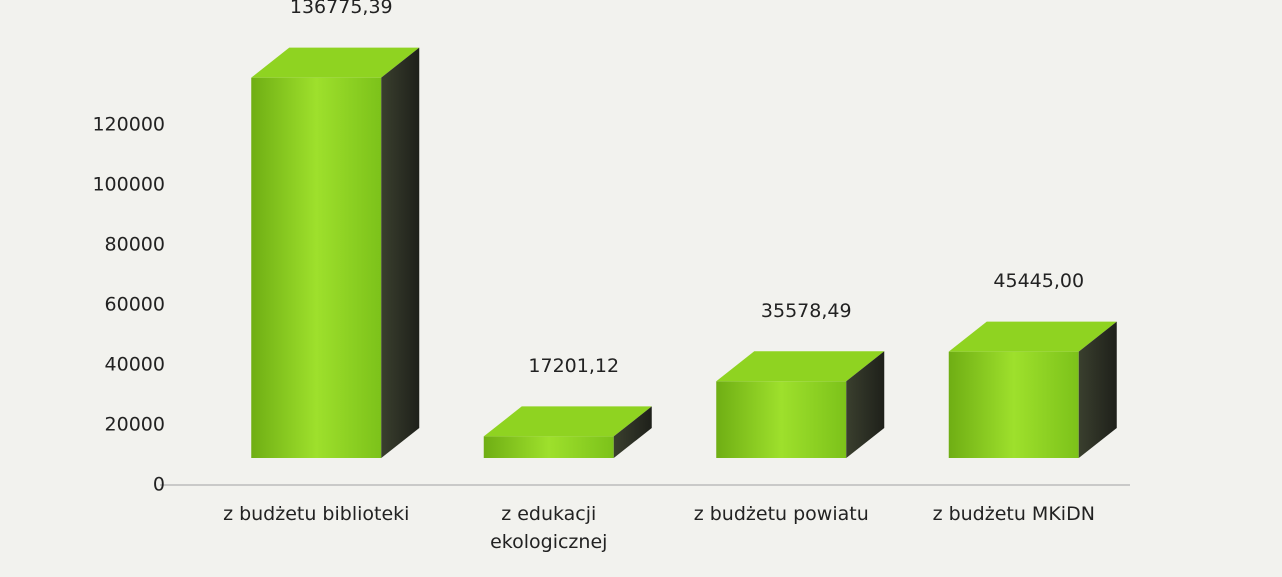 Image resolution: width=1282 pixels, height=577 pixels. What do you see at coordinates (1038, 281) in the screenshot?
I see `data-label: 45445,00` at bounding box center [1038, 281].